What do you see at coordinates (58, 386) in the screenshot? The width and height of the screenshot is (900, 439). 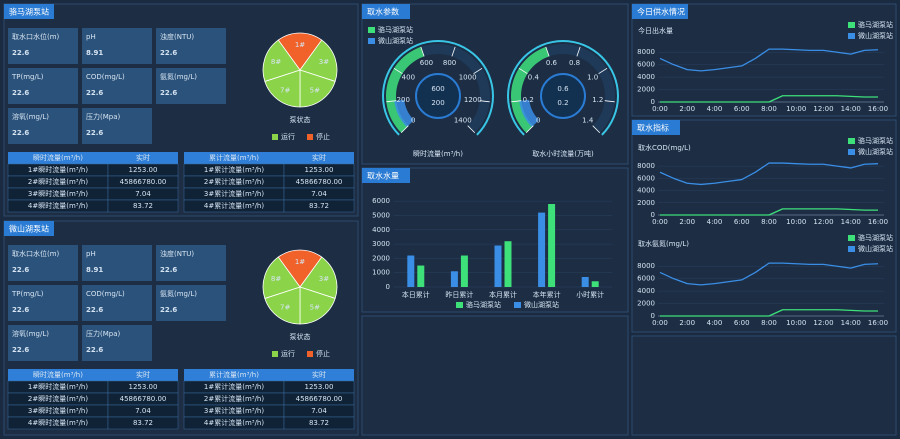 I see `table-cell: 1#瞬时流量(m³/h)` at bounding box center [58, 386].